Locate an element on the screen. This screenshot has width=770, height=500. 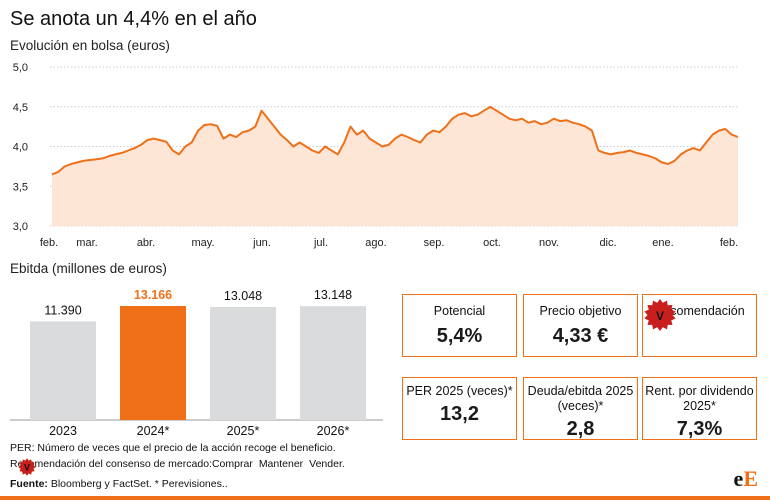
y-tick-label: 3,0 is located at coordinates (20, 227).